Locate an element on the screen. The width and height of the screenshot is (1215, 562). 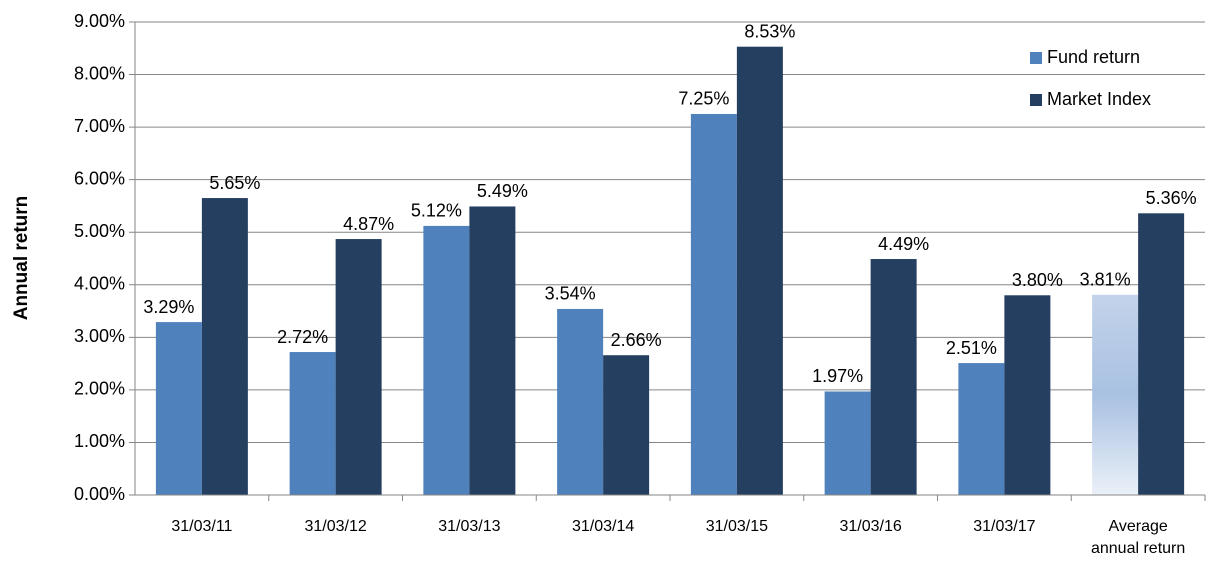
value-label: 3.80% is located at coordinates (1037, 280).